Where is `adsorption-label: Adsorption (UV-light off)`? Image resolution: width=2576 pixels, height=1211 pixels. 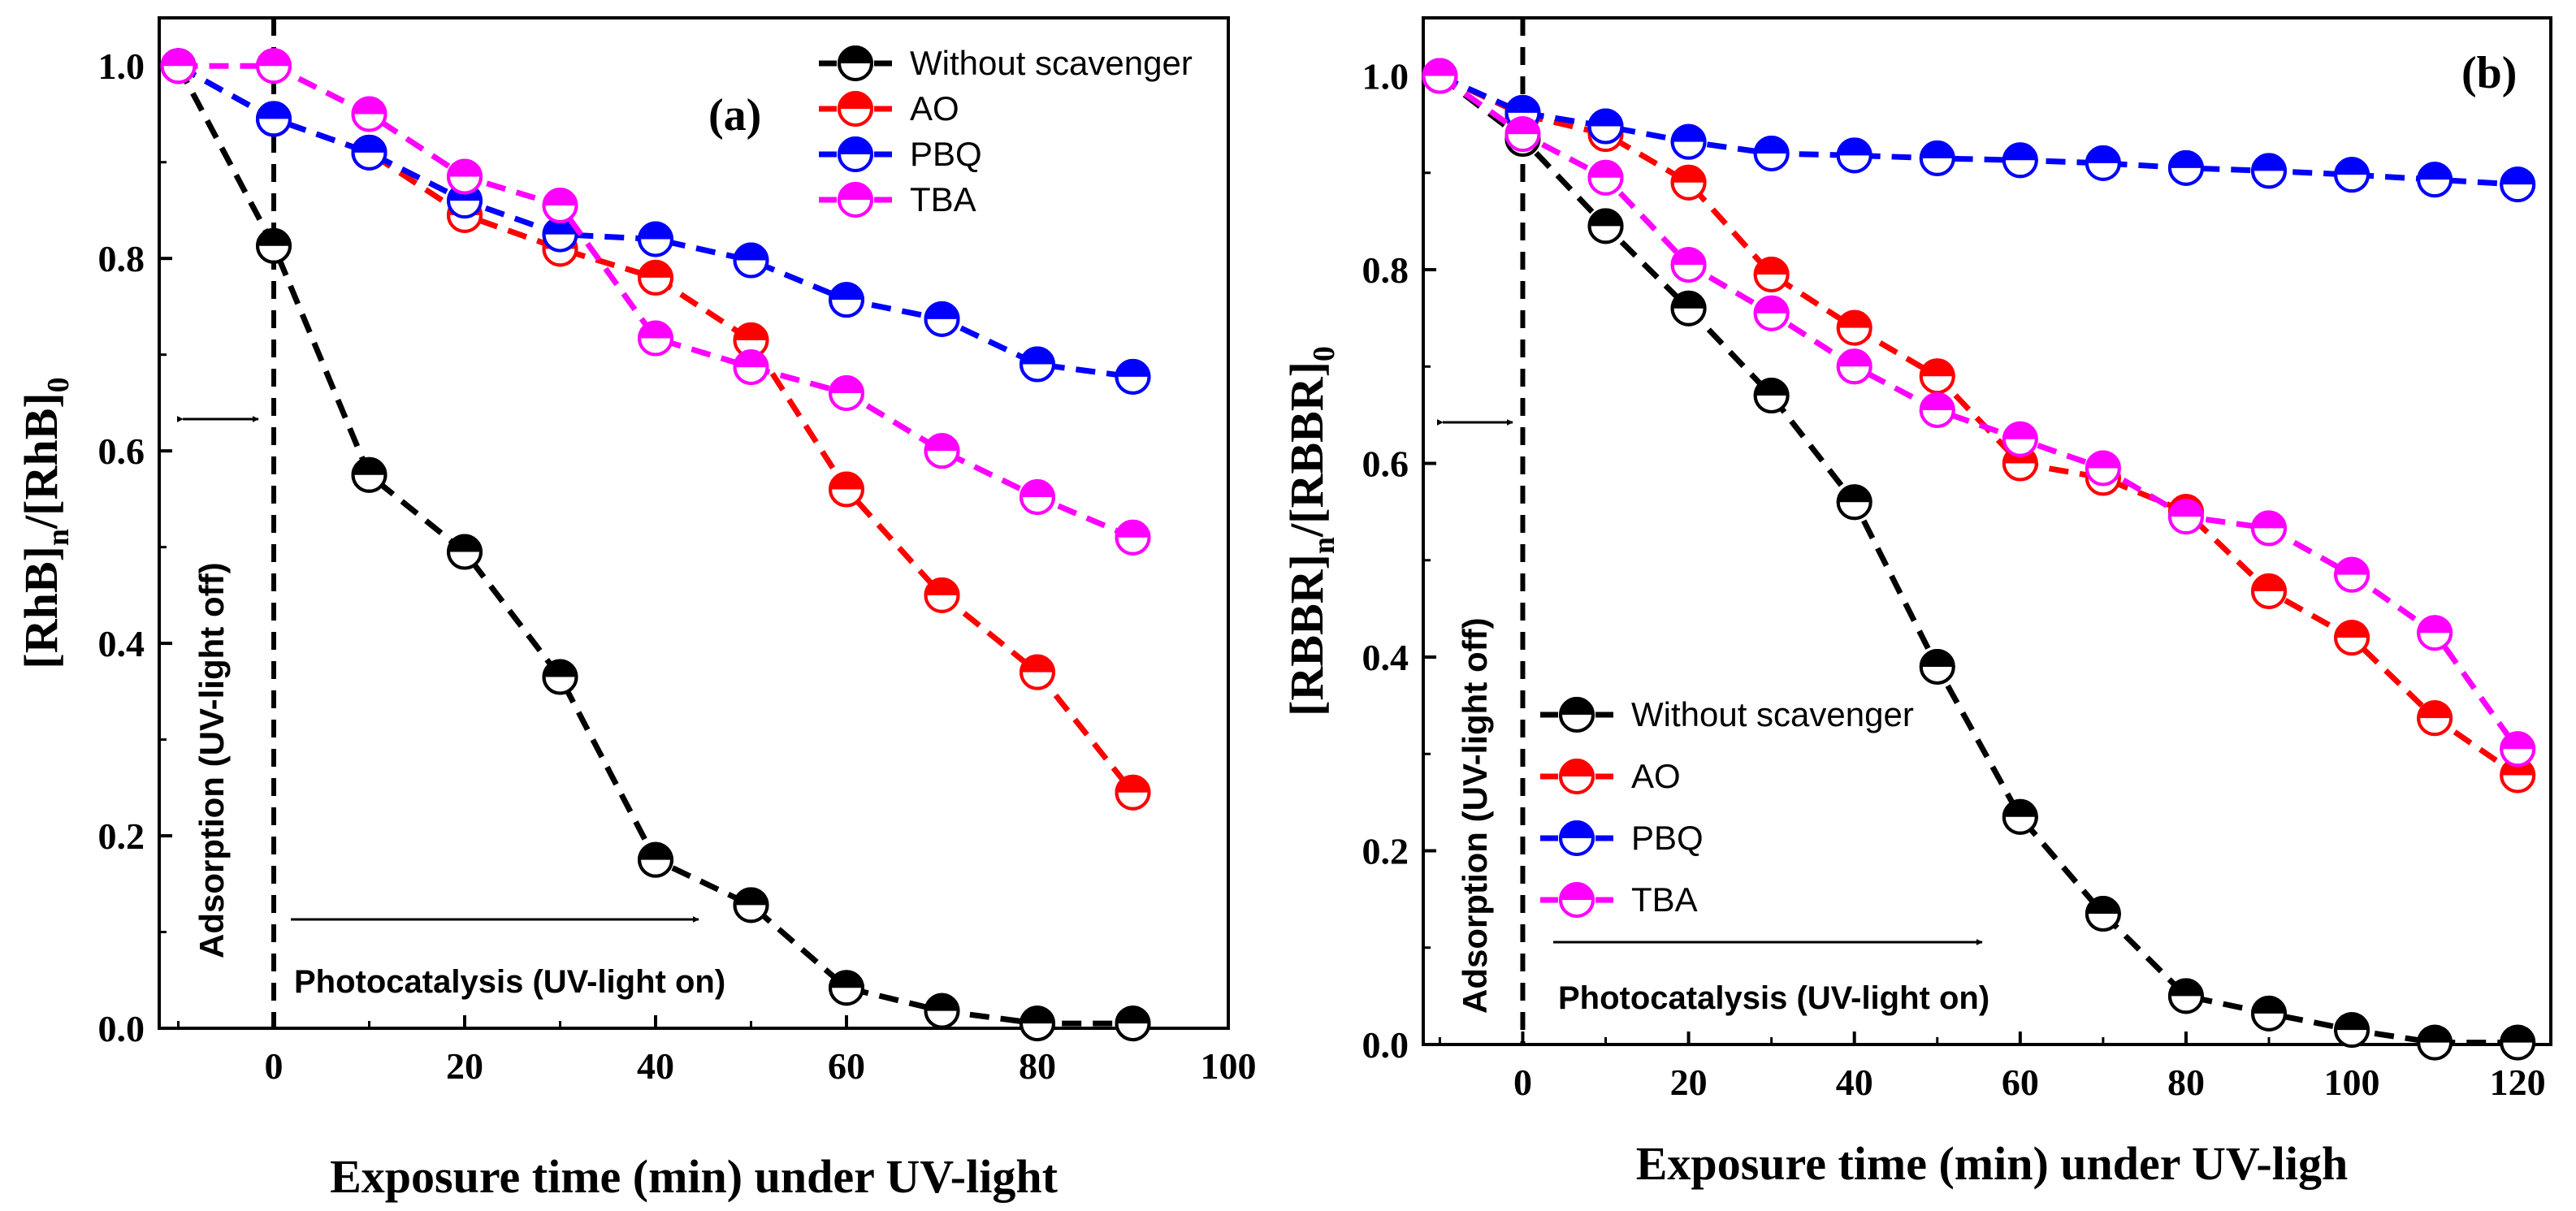
adsorption-label: Adsorption (UV-light off) is located at coordinates (212, 760).